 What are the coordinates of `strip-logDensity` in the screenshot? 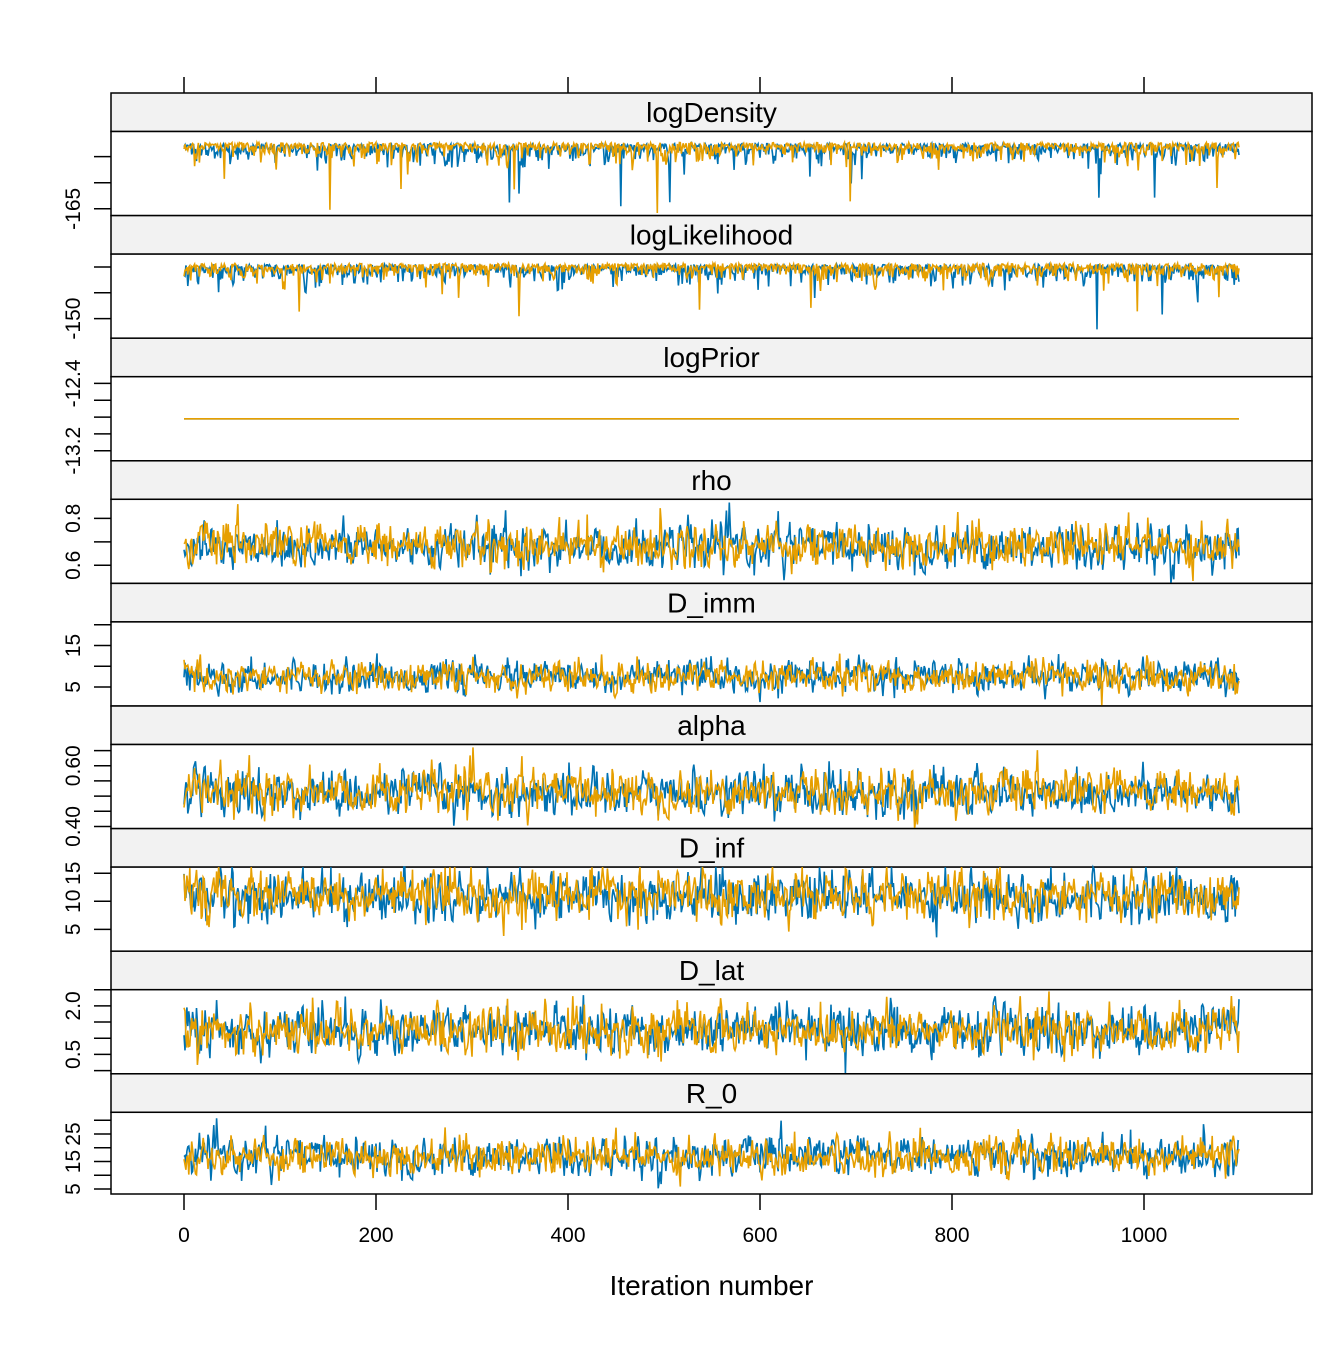 It's located at (711, 112).